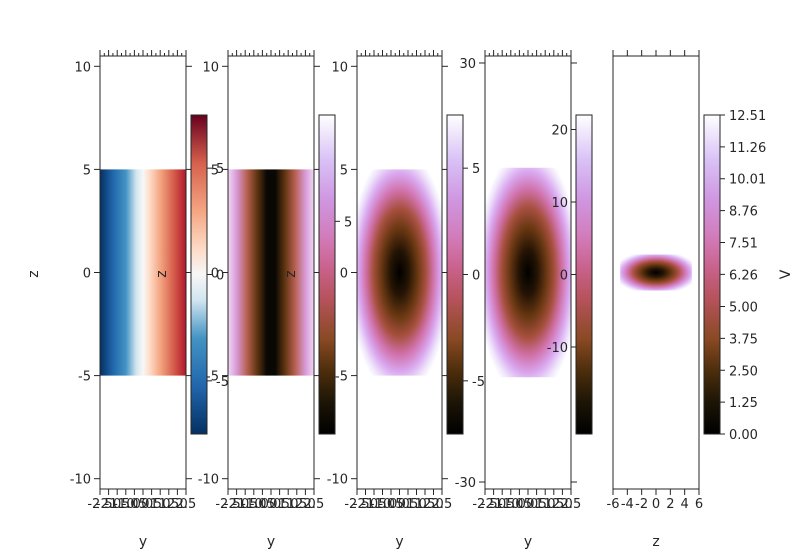  I want to click on colorbar-tick-label: 20, so click(559, 131).